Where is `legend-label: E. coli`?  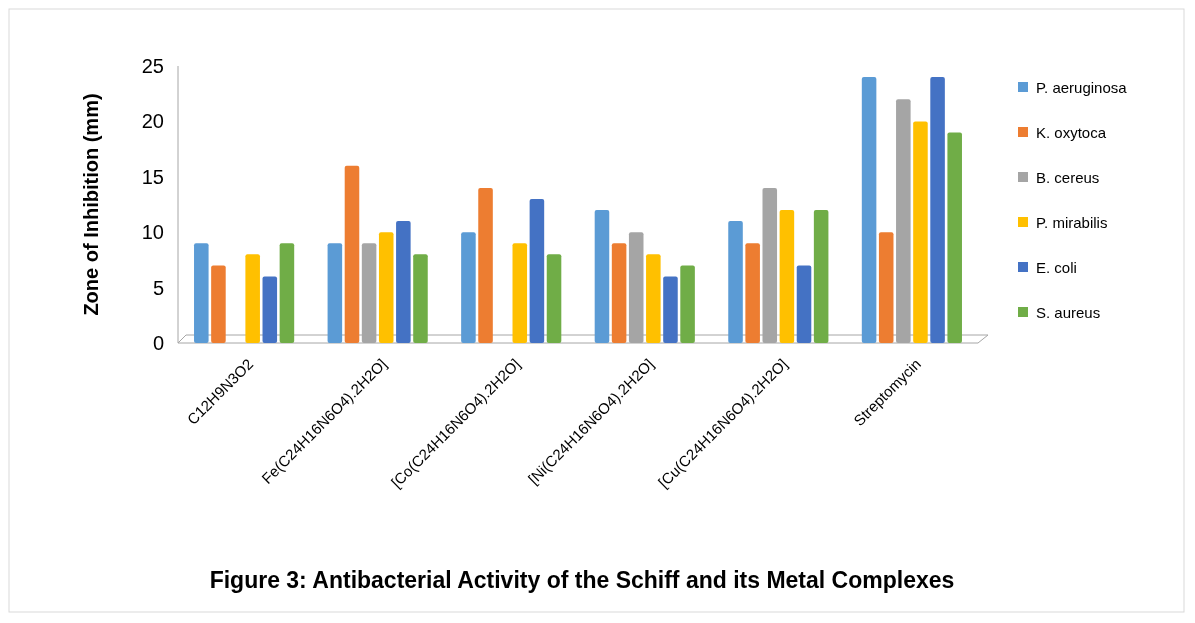
legend-label: E. coli is located at coordinates (1056, 268).